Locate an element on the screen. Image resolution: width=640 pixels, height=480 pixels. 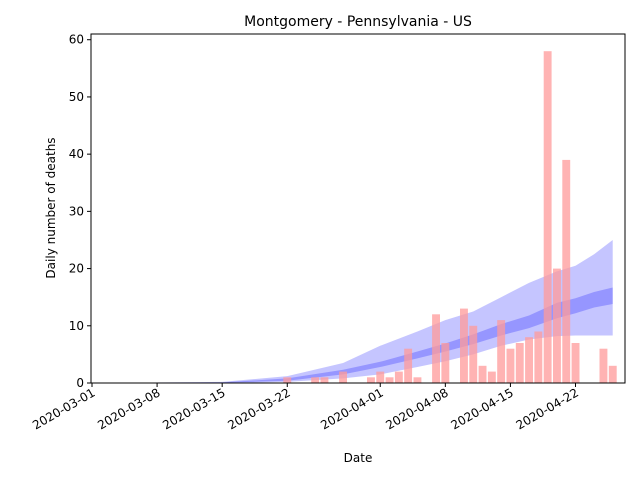
y-tick-label: 10 is located at coordinates (76, 326).